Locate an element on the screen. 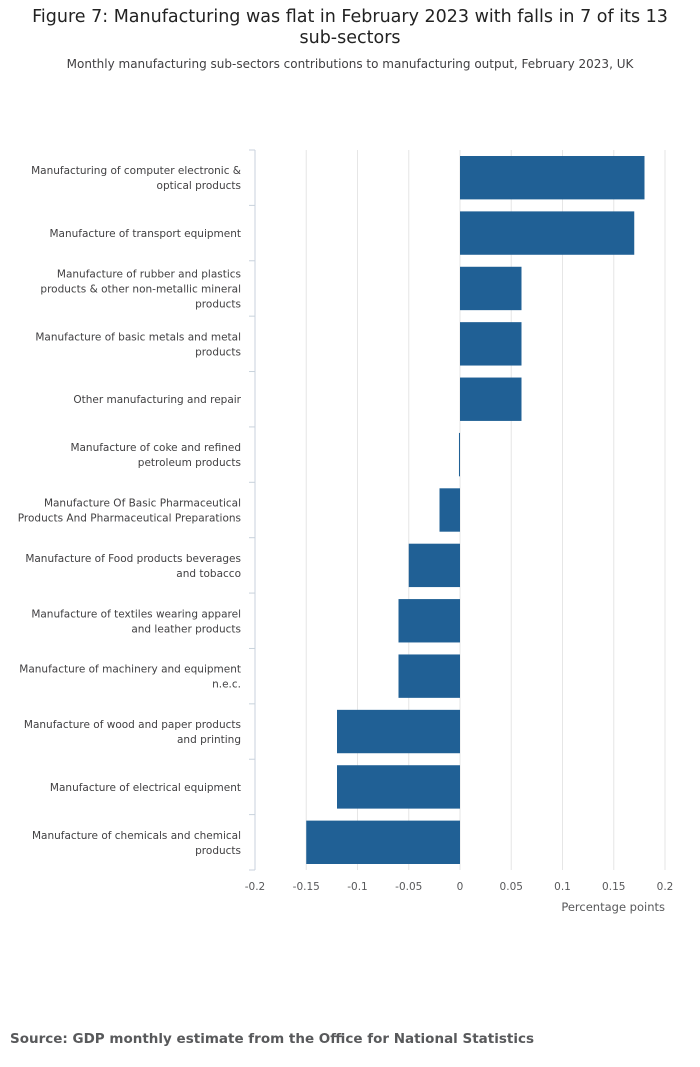  x-tick-label: -0.2 is located at coordinates (255, 887).